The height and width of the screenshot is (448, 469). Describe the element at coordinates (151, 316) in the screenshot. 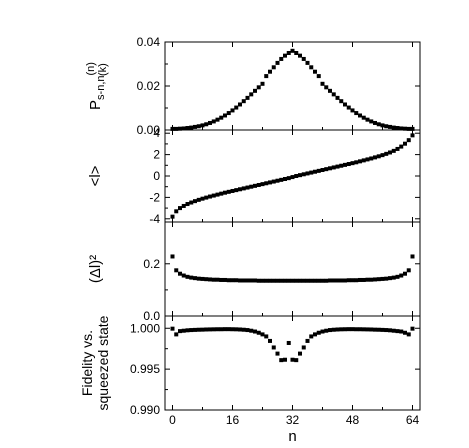

I see `y-tick-label: 0.0` at that location.